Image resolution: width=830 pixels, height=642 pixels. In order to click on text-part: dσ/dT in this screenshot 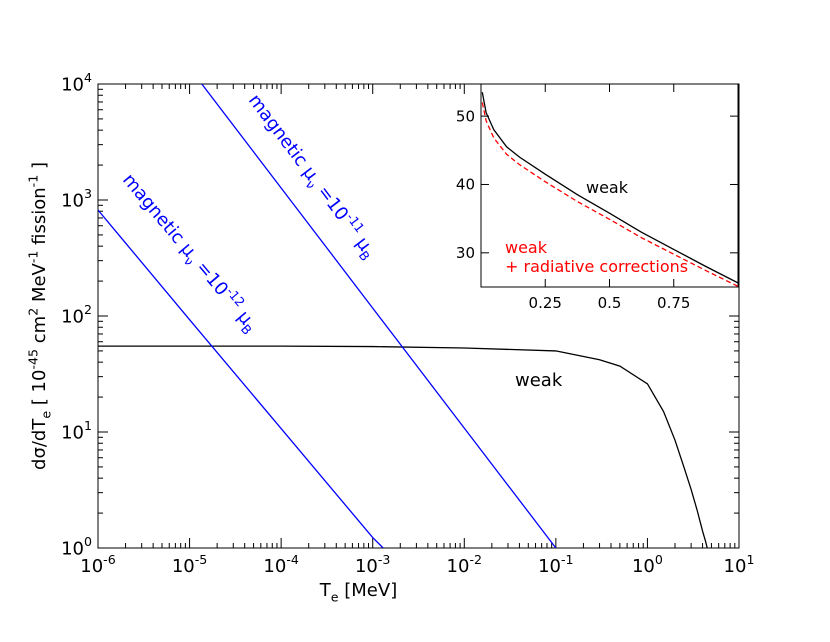, I will do `click(39, 444)`.